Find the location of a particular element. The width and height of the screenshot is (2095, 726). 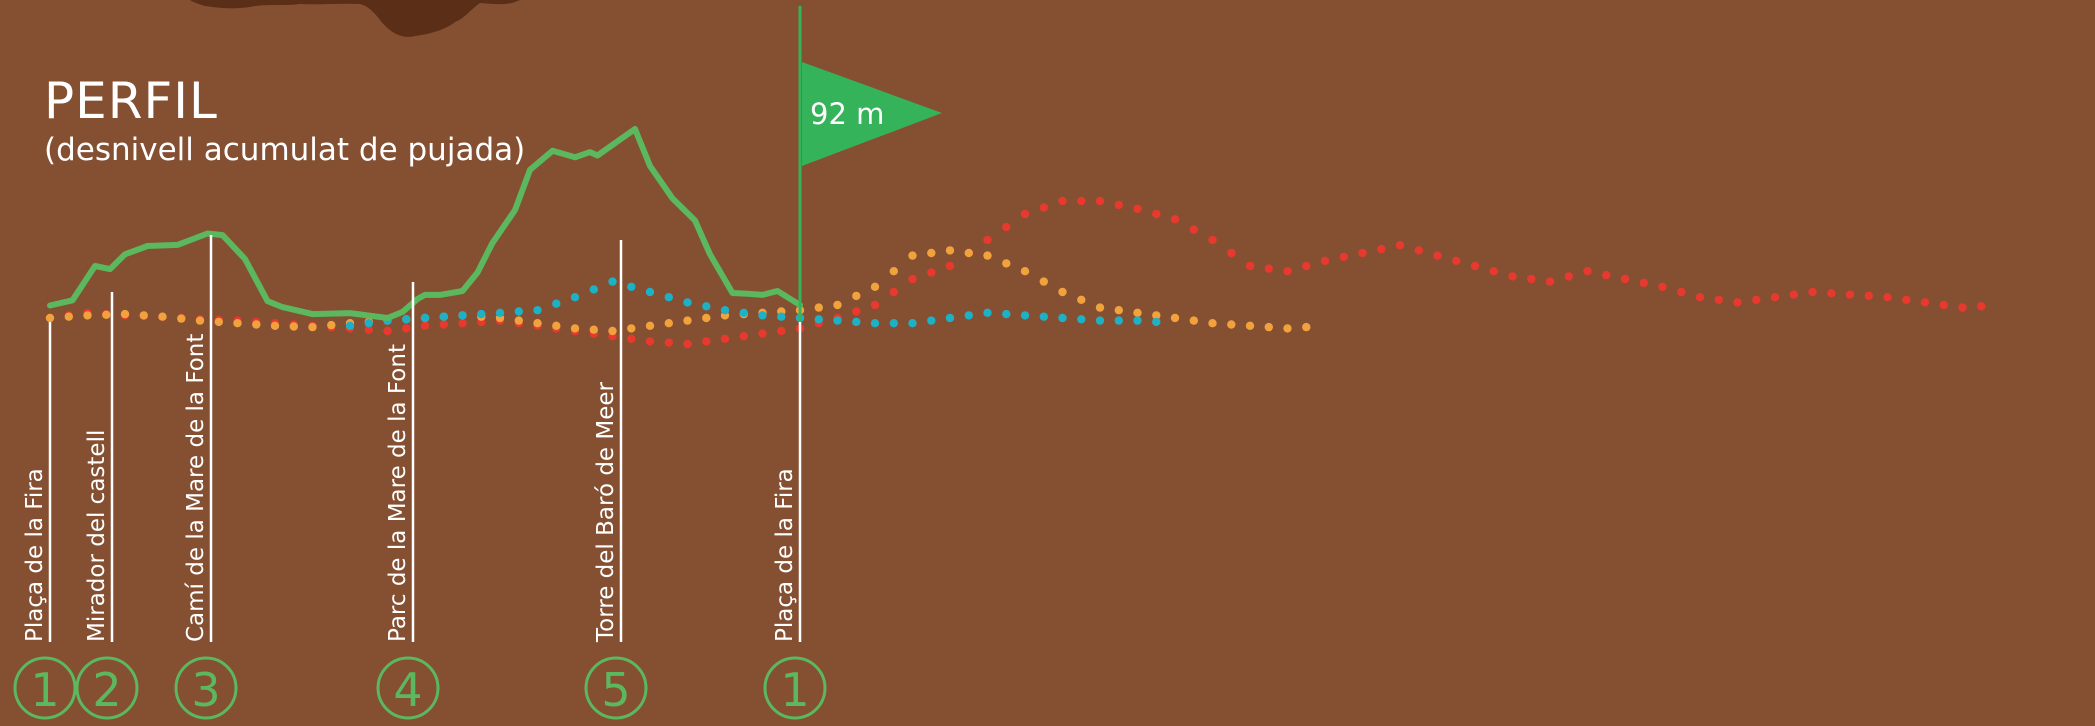

stop-number: 1 is located at coordinates (44, 690).